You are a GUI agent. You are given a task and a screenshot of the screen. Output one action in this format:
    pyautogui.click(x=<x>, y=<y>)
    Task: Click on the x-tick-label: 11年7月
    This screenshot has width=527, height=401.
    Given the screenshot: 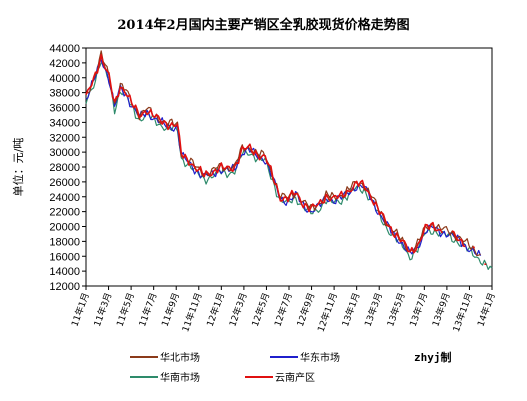 What is the action you would take?
    pyautogui.click(x=147, y=309)
    